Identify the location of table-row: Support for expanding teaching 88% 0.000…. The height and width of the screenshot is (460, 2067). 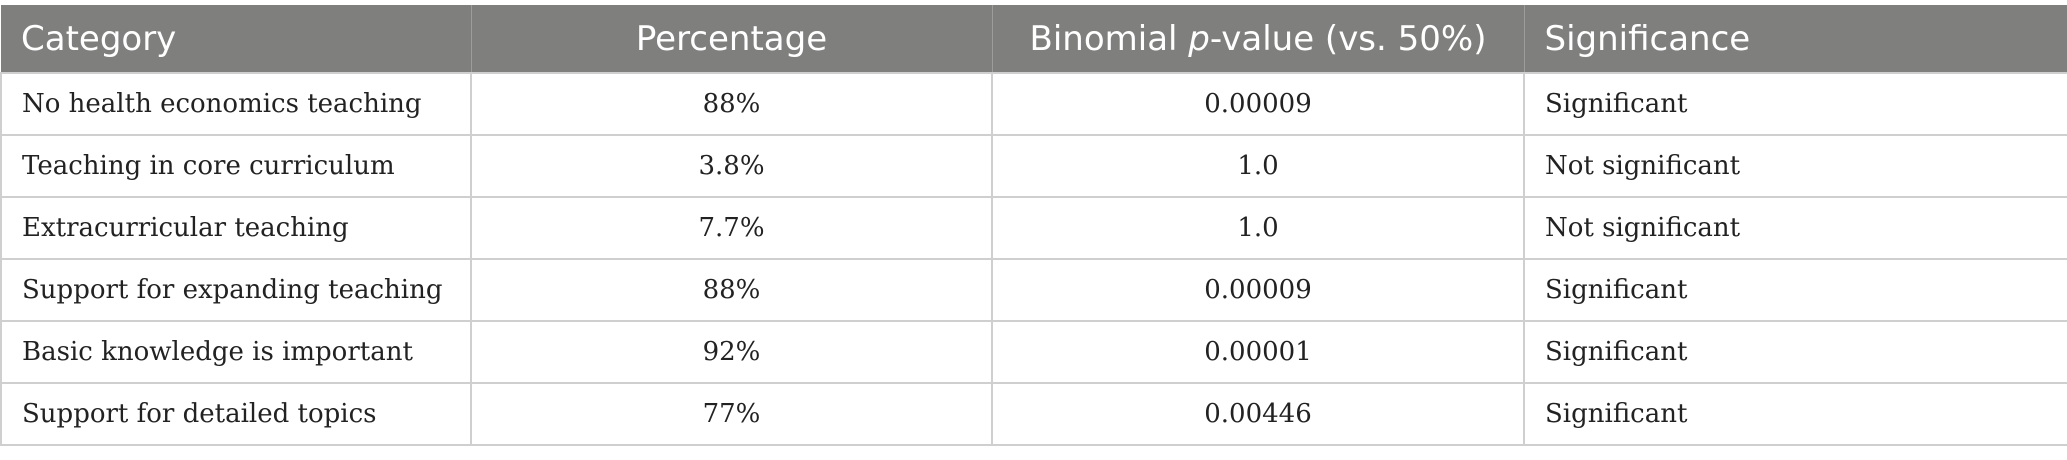
(1033, 289).